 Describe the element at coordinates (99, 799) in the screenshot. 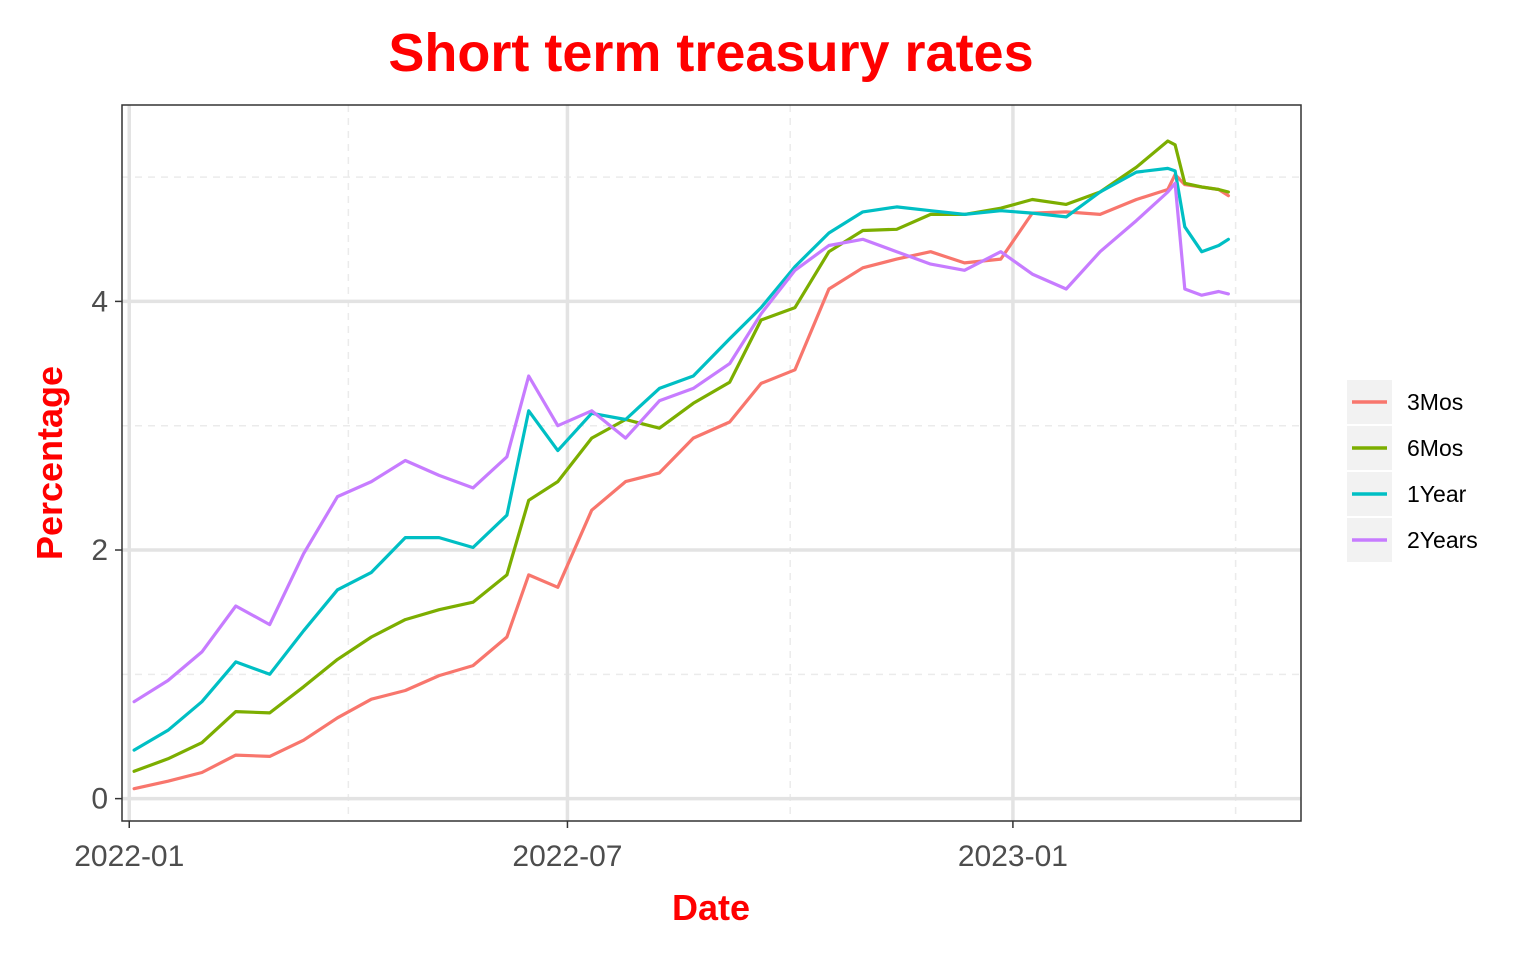

I see `y-tick-label: 0` at that location.